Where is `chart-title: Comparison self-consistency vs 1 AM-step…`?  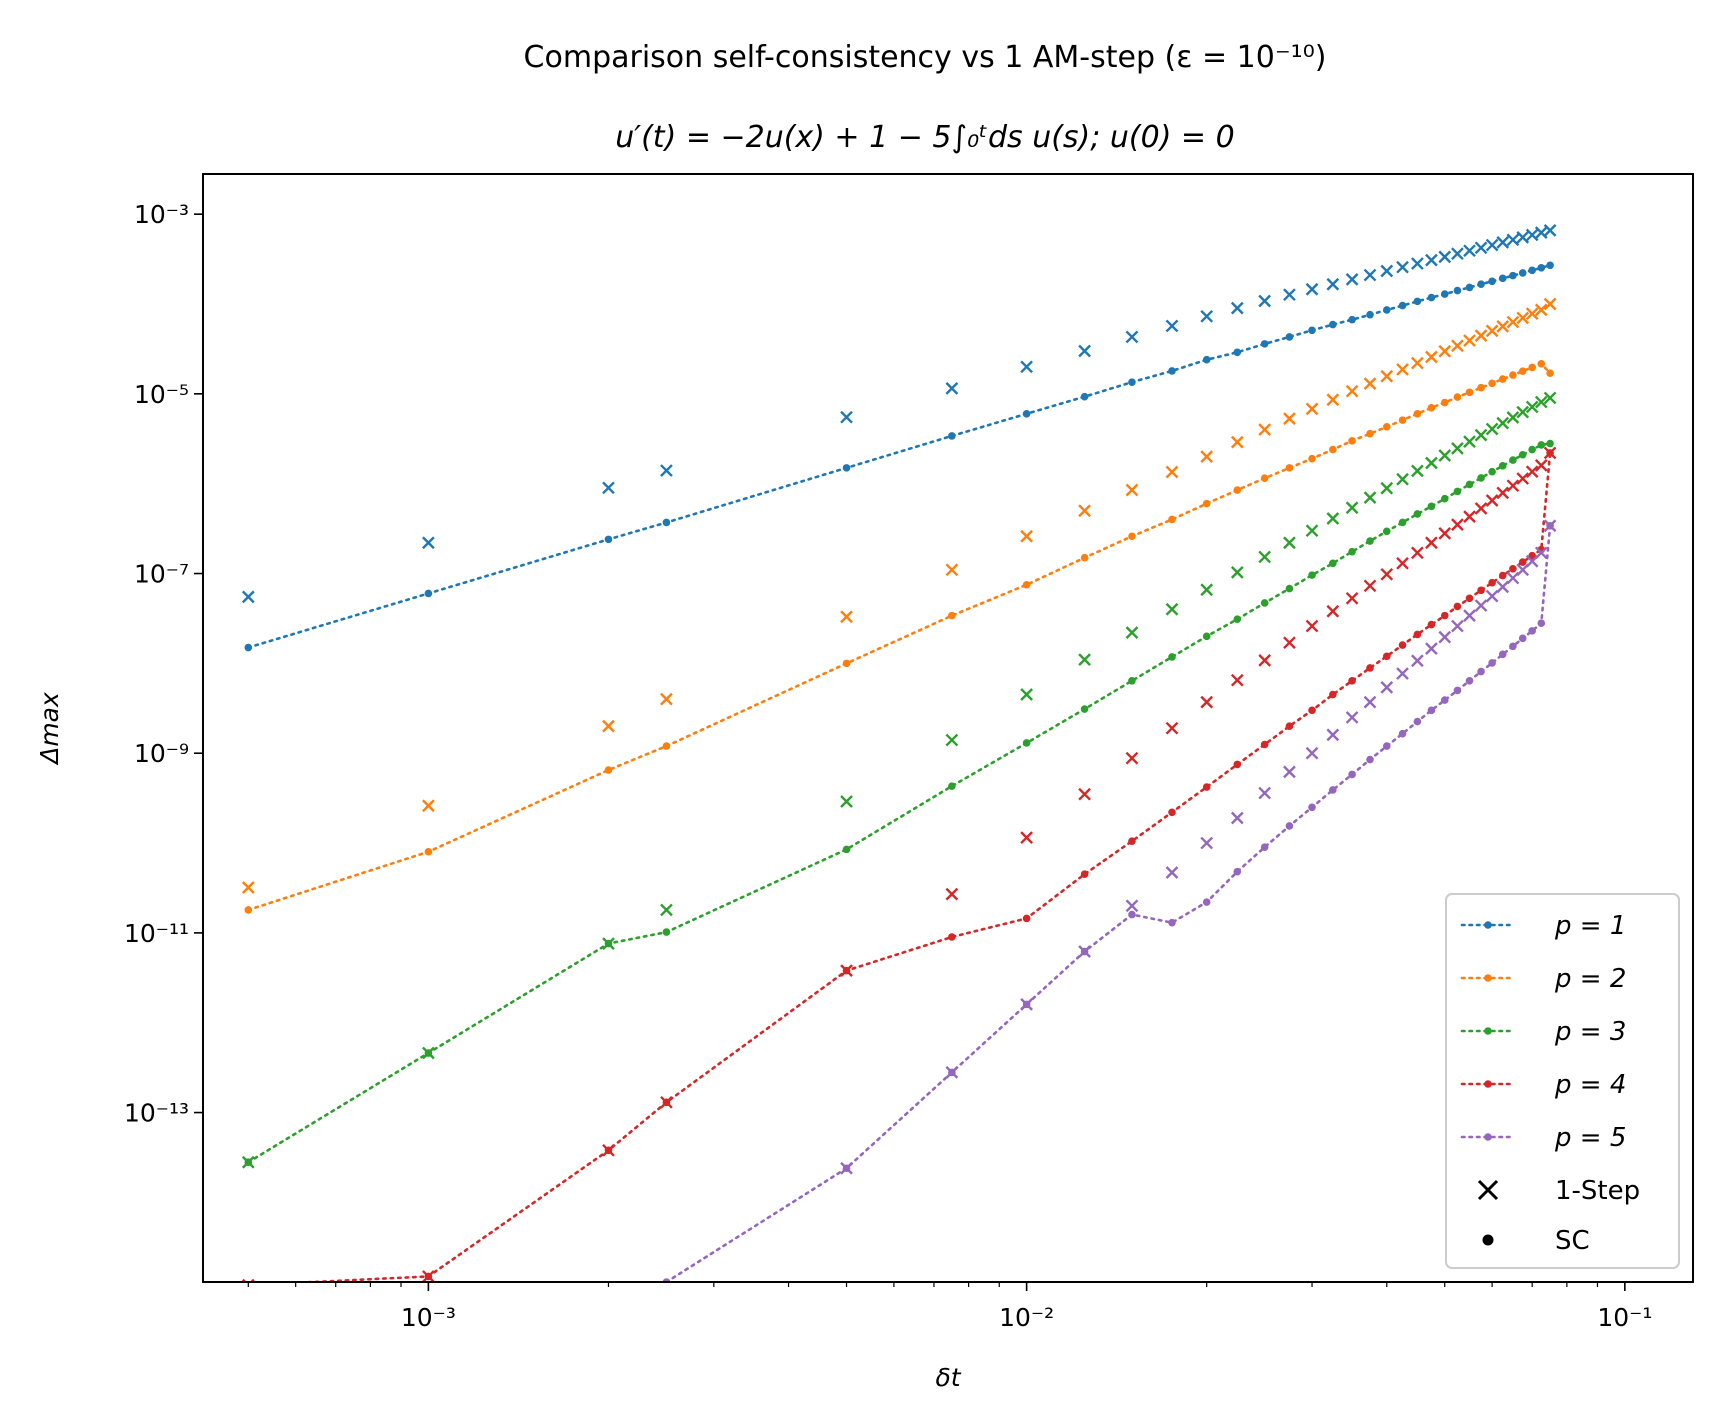
chart-title: Comparison self-consistency vs 1 AM-step… is located at coordinates (925, 57).